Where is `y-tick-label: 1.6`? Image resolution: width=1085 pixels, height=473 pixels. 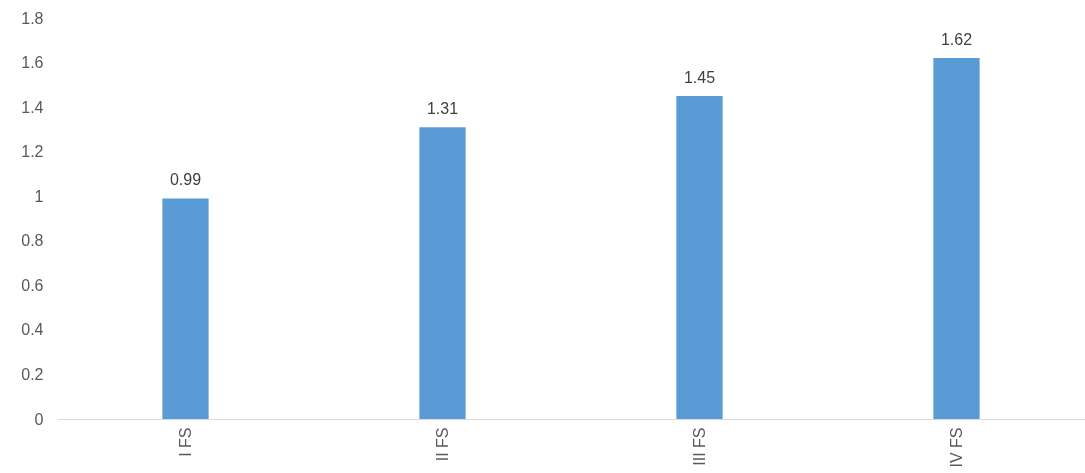
y-tick-label: 1.6 is located at coordinates (32, 63).